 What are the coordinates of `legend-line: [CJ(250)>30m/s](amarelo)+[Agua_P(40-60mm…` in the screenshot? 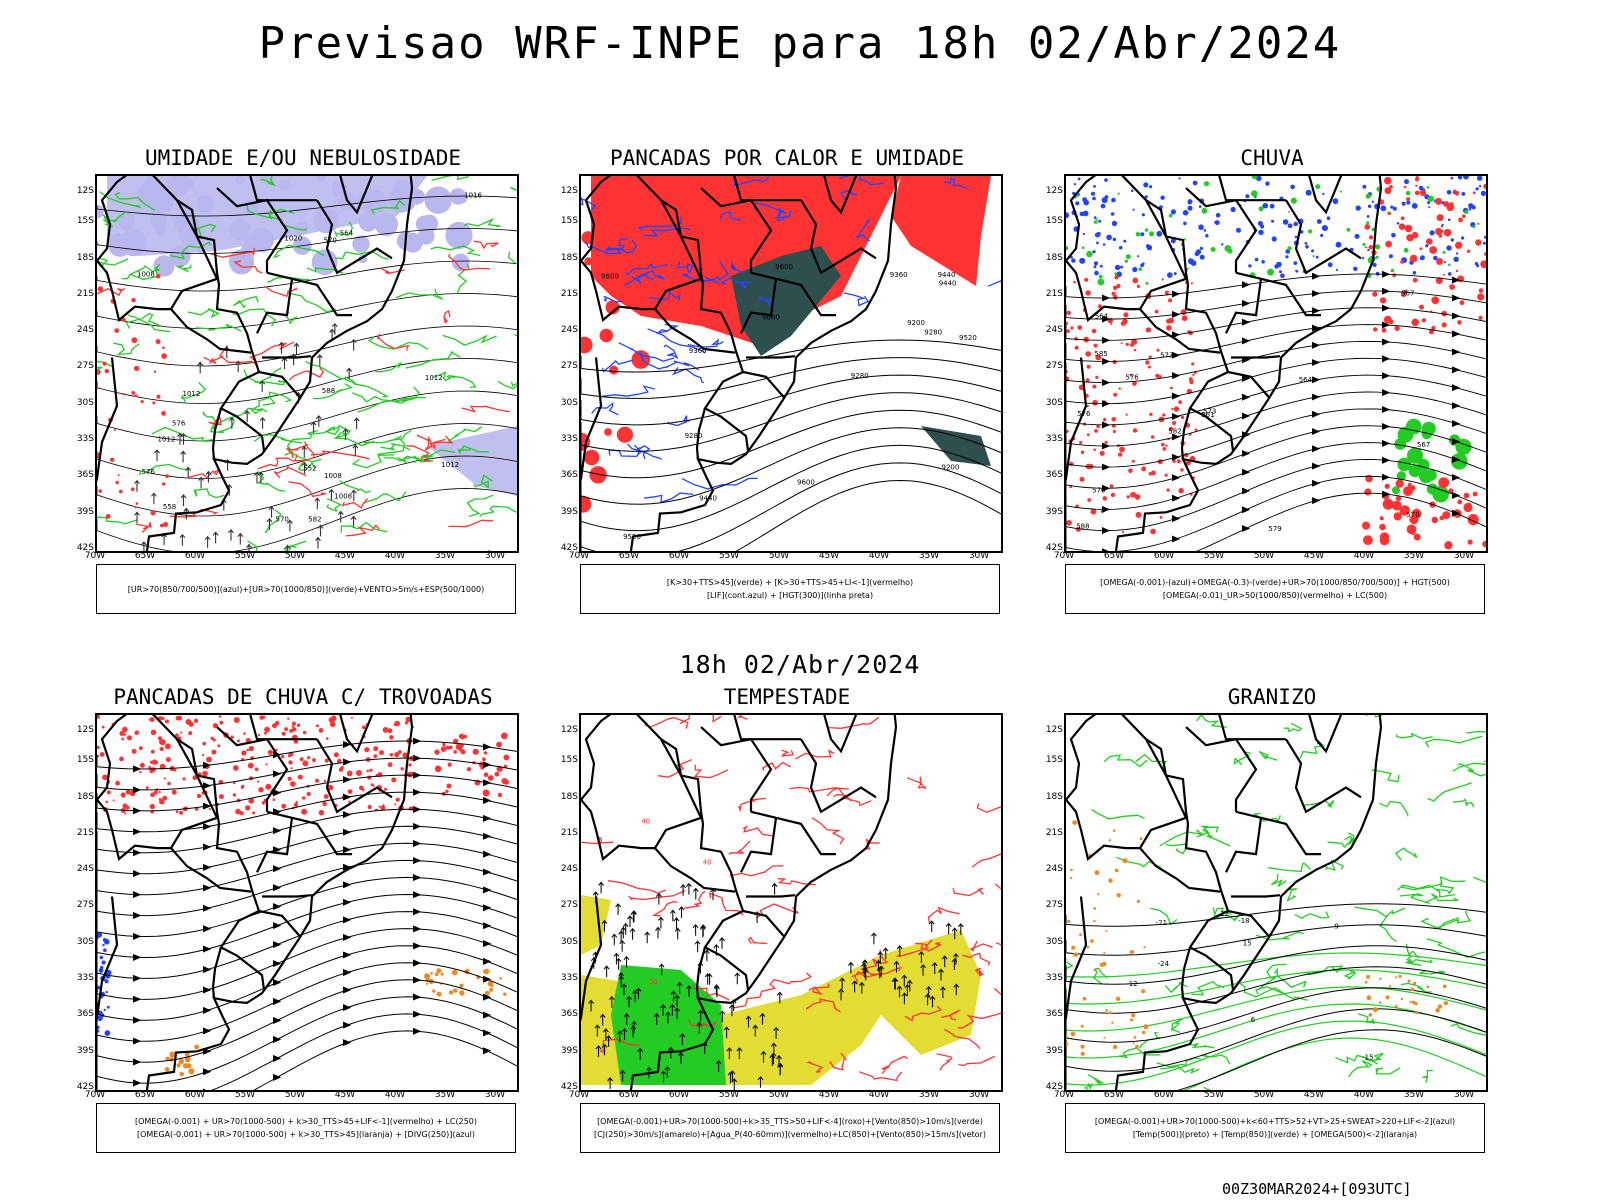 It's located at (790, 1134).